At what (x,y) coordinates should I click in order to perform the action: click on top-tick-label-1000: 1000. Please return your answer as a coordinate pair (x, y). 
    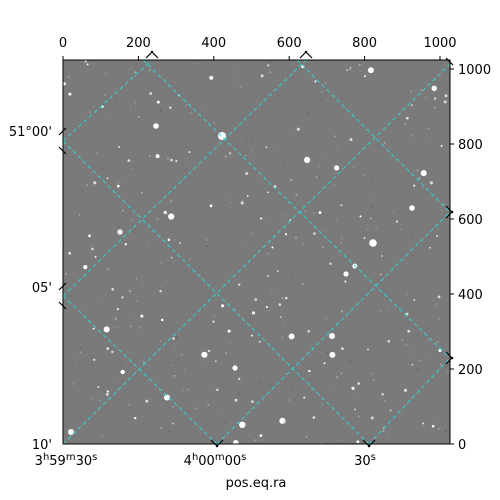
    Looking at the image, I should click on (439, 43).